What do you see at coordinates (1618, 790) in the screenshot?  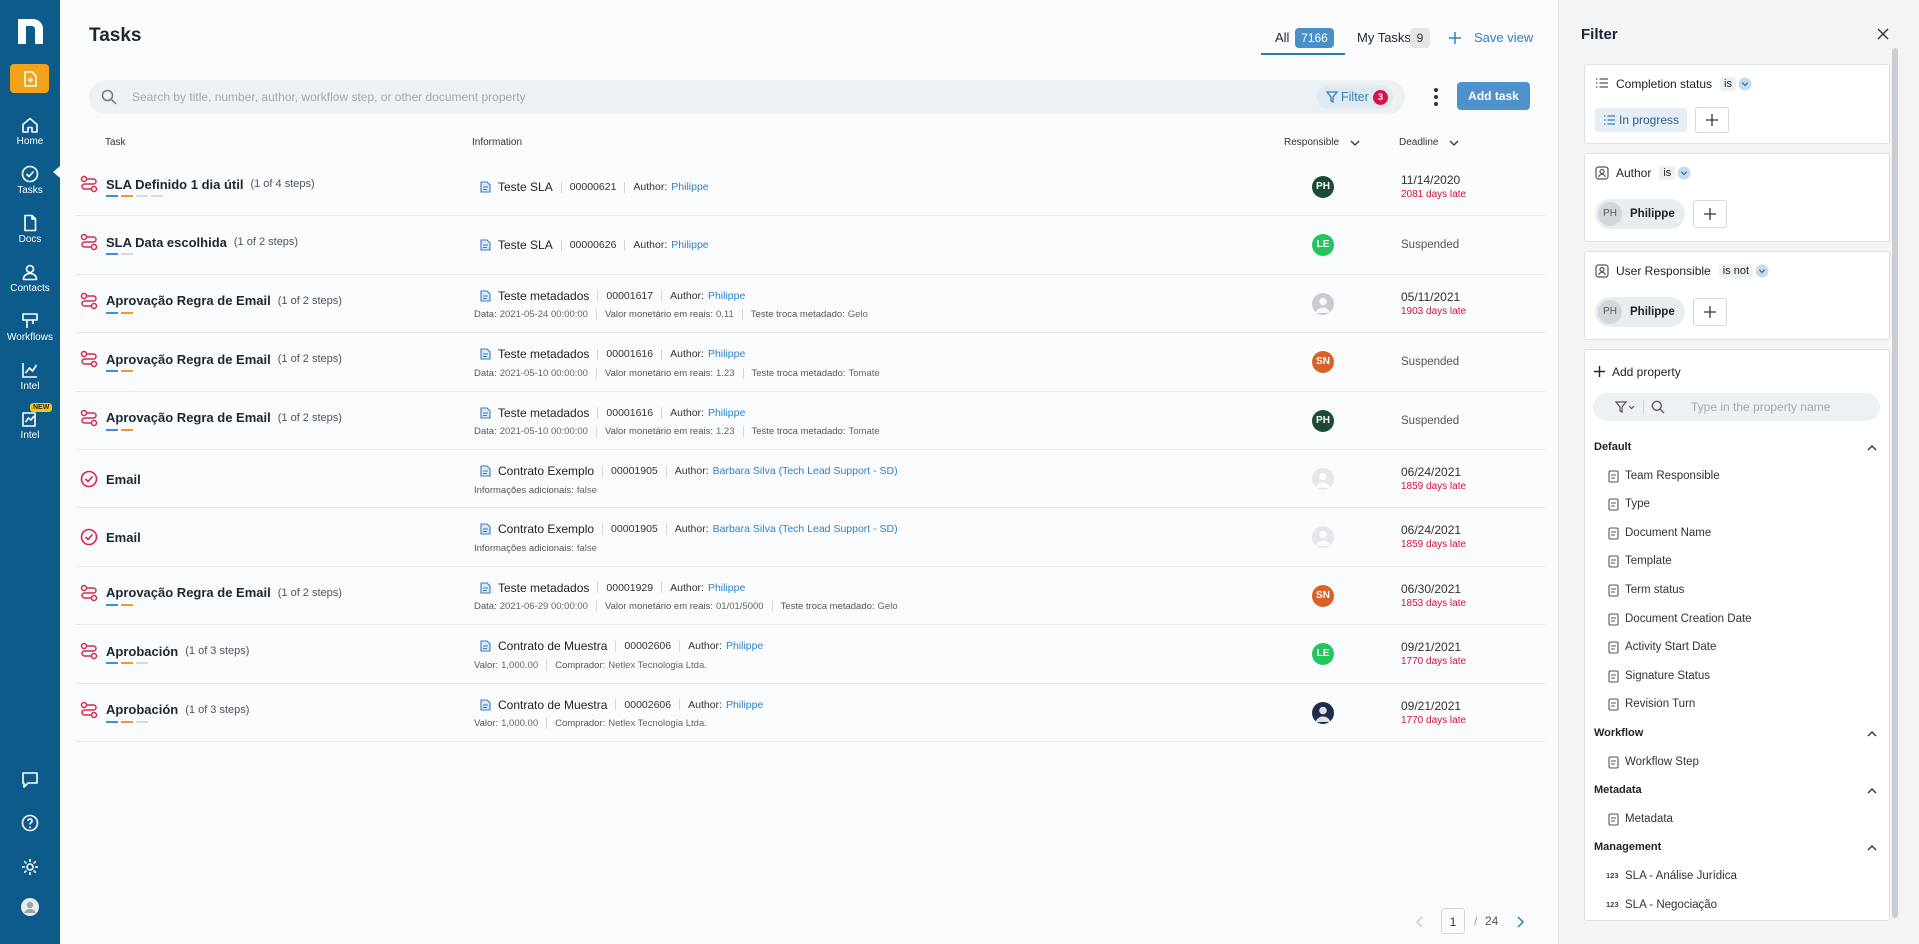 I see `group-title: Metadata` at bounding box center [1618, 790].